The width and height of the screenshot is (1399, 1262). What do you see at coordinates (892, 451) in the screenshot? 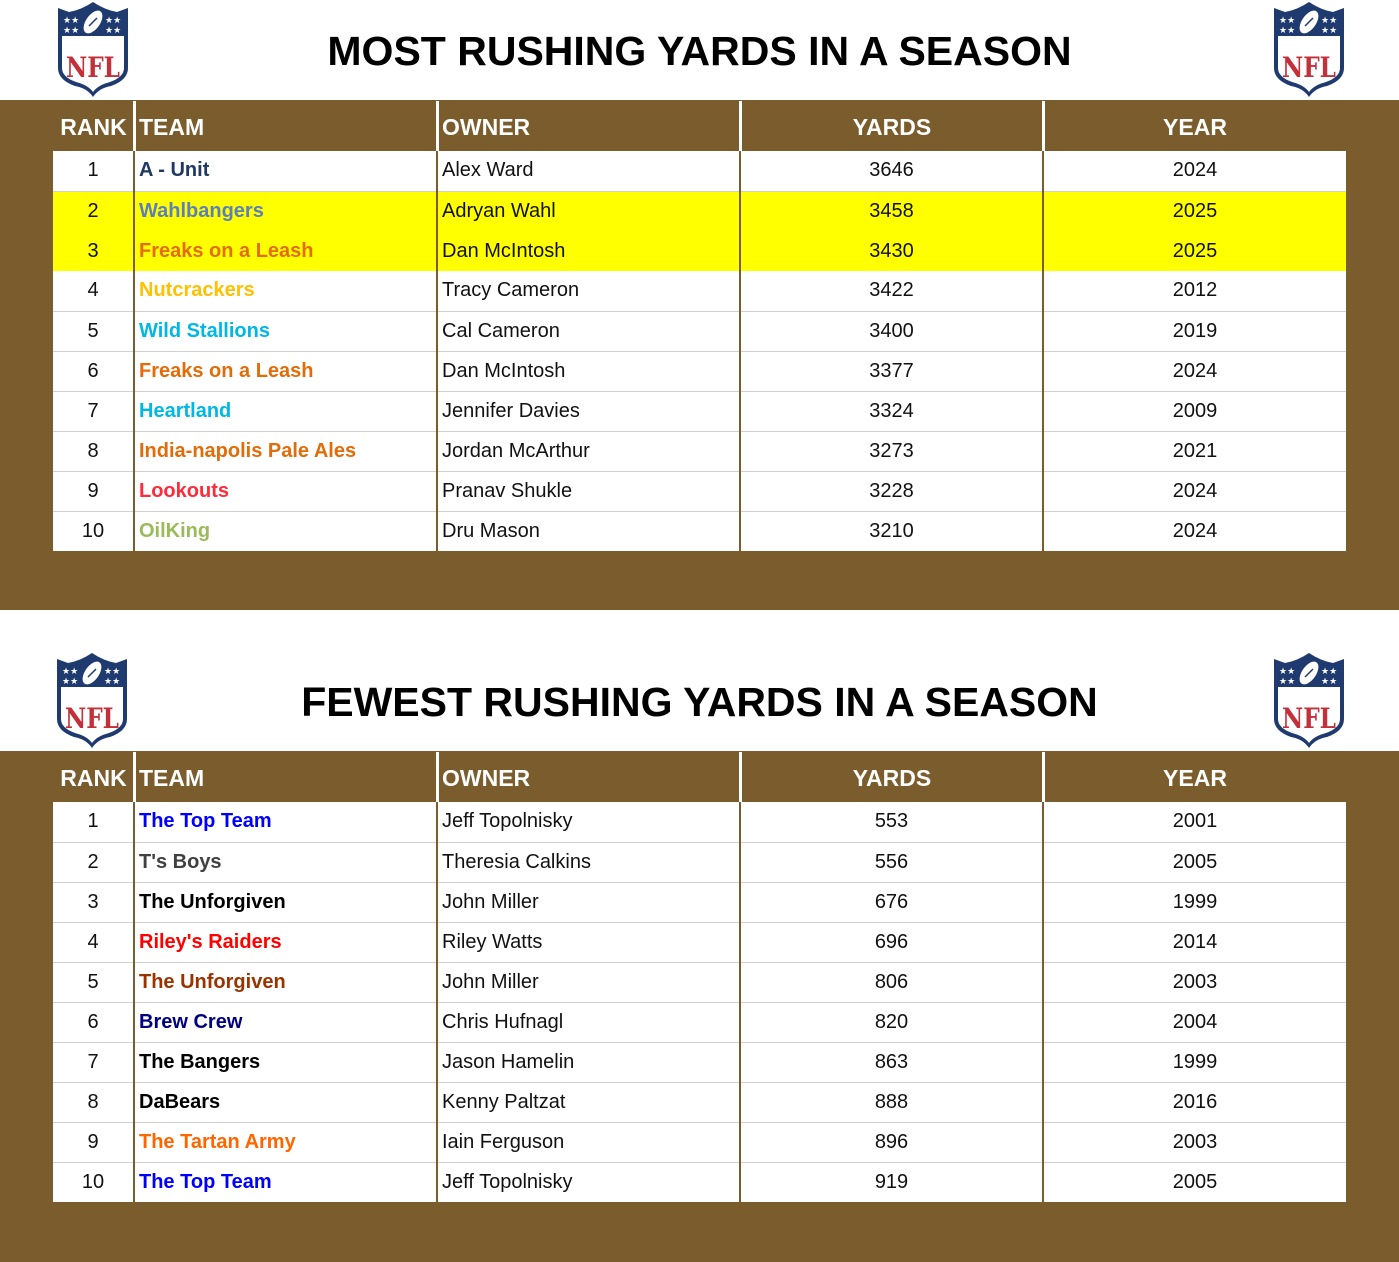
I see `yards-cell: 3273` at bounding box center [892, 451].